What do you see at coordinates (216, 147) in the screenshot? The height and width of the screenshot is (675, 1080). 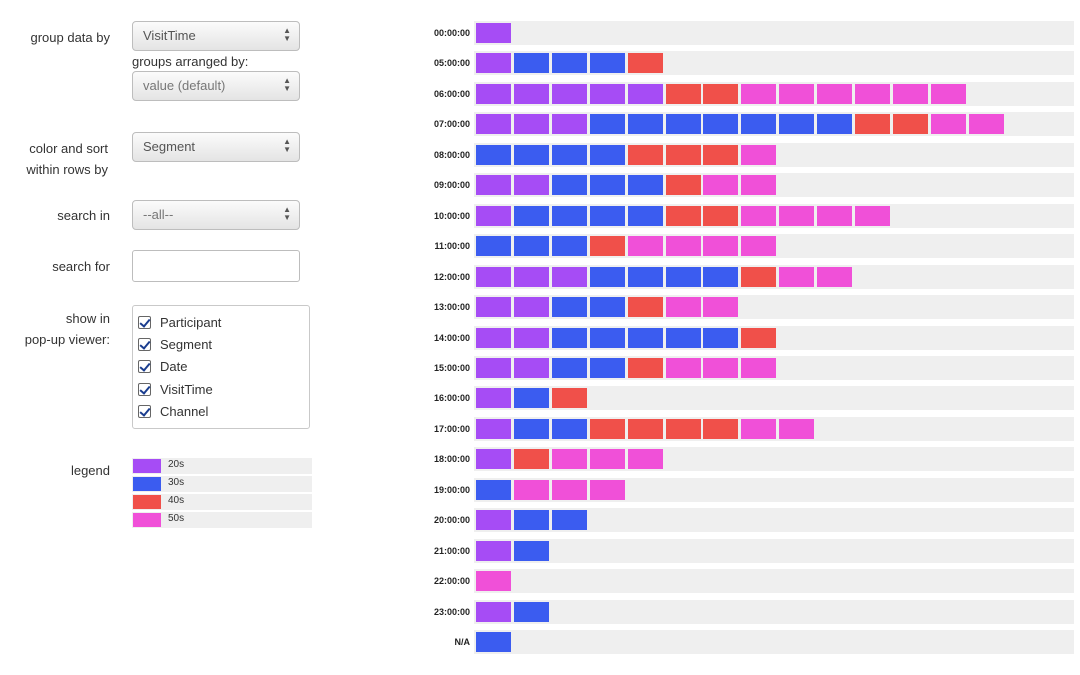 I see `color-sort-select: Segment ▲ ▼` at bounding box center [216, 147].